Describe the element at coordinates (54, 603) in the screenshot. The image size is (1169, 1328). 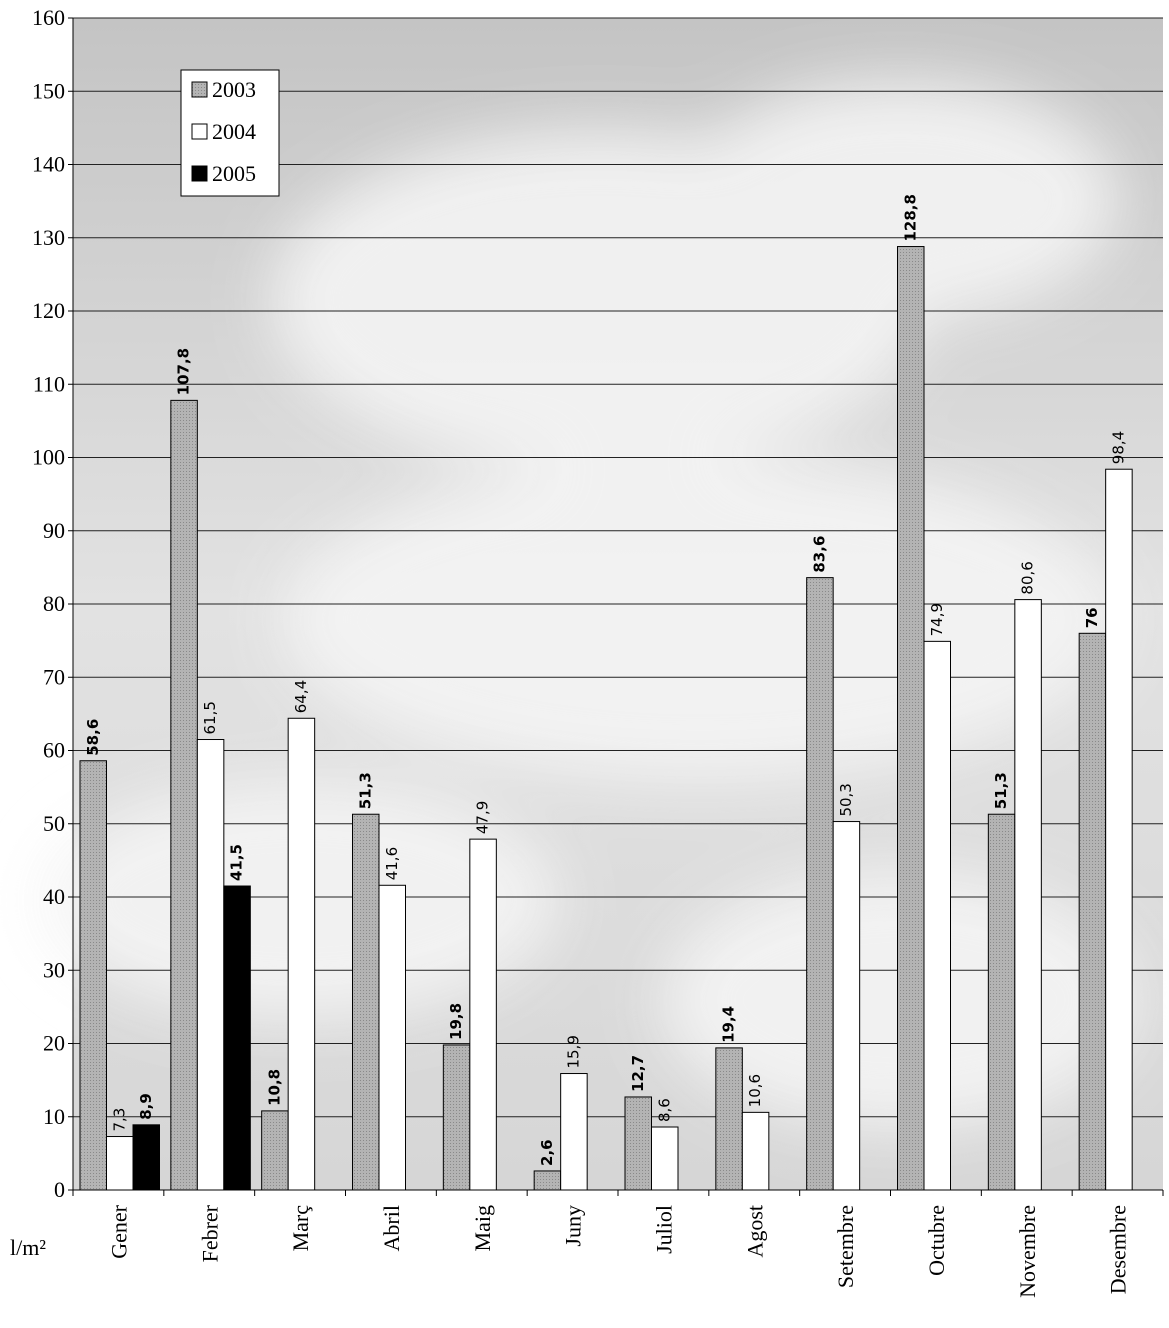
I see `y-tick-label: 80` at that location.